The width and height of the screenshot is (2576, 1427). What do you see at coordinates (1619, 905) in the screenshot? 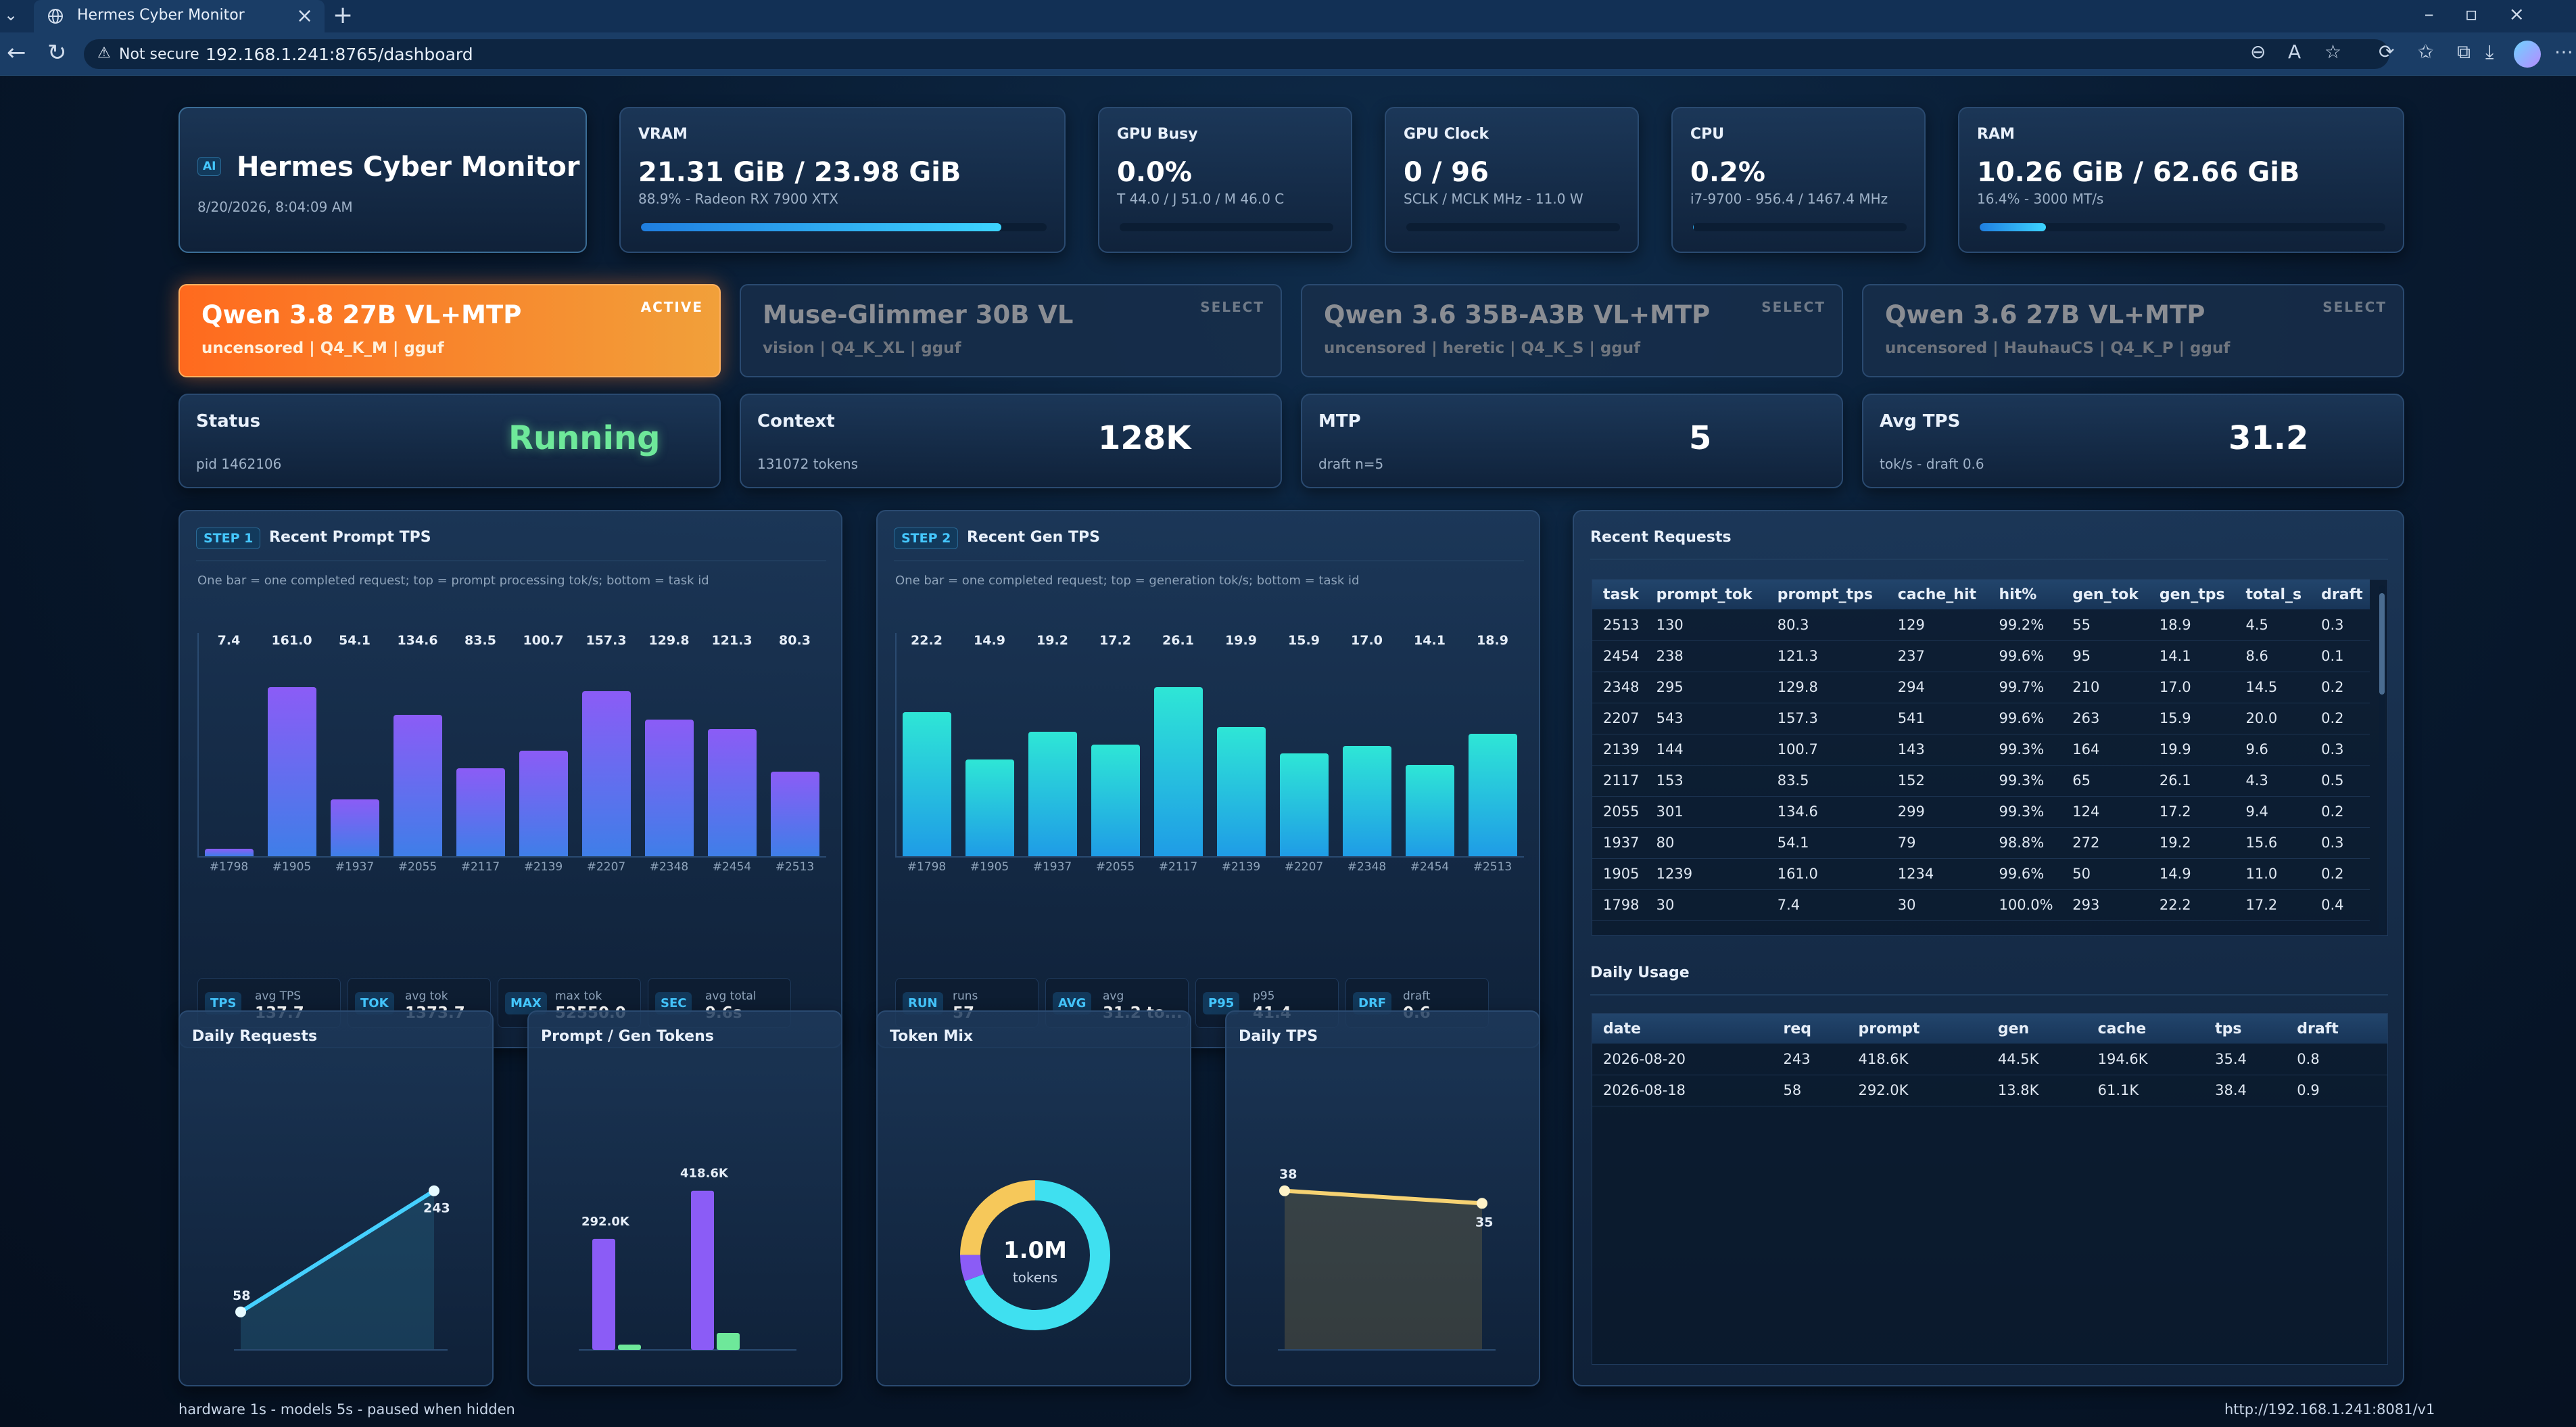
I see `table-cell: 1798` at bounding box center [1619, 905].